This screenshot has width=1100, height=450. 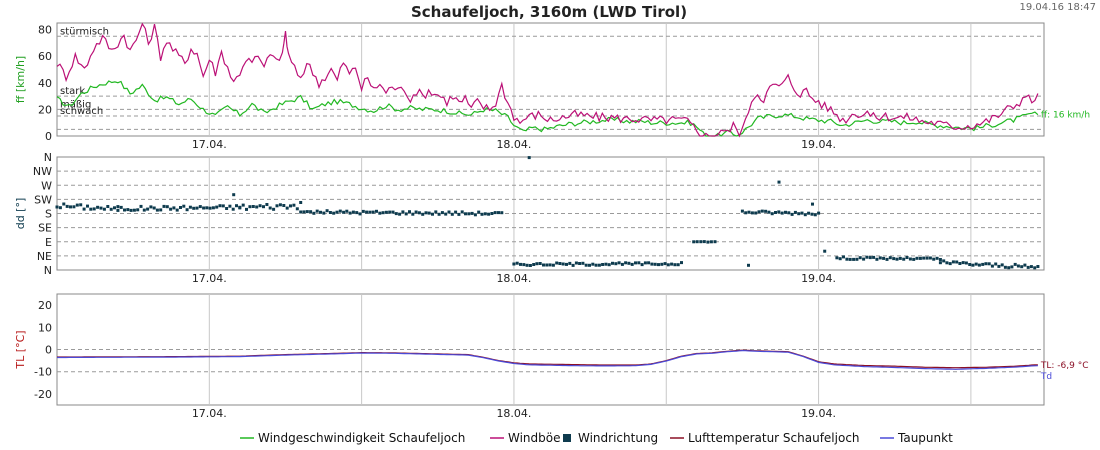 What do you see at coordinates (43, 394) in the screenshot?
I see `y-tick-label: -20` at bounding box center [43, 394].